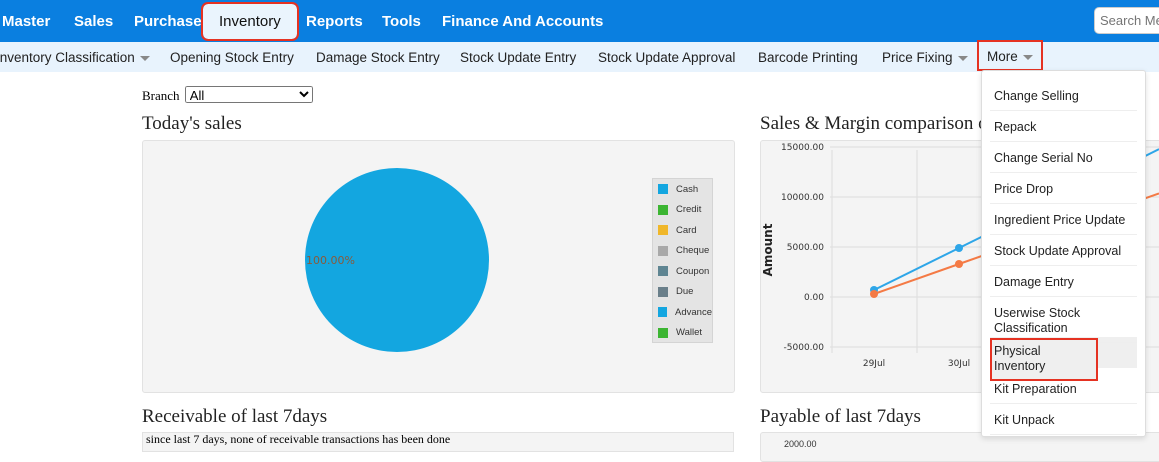 The width and height of the screenshot is (1159, 462). What do you see at coordinates (334, 21) in the screenshot?
I see `nav-reports: Reports` at bounding box center [334, 21].